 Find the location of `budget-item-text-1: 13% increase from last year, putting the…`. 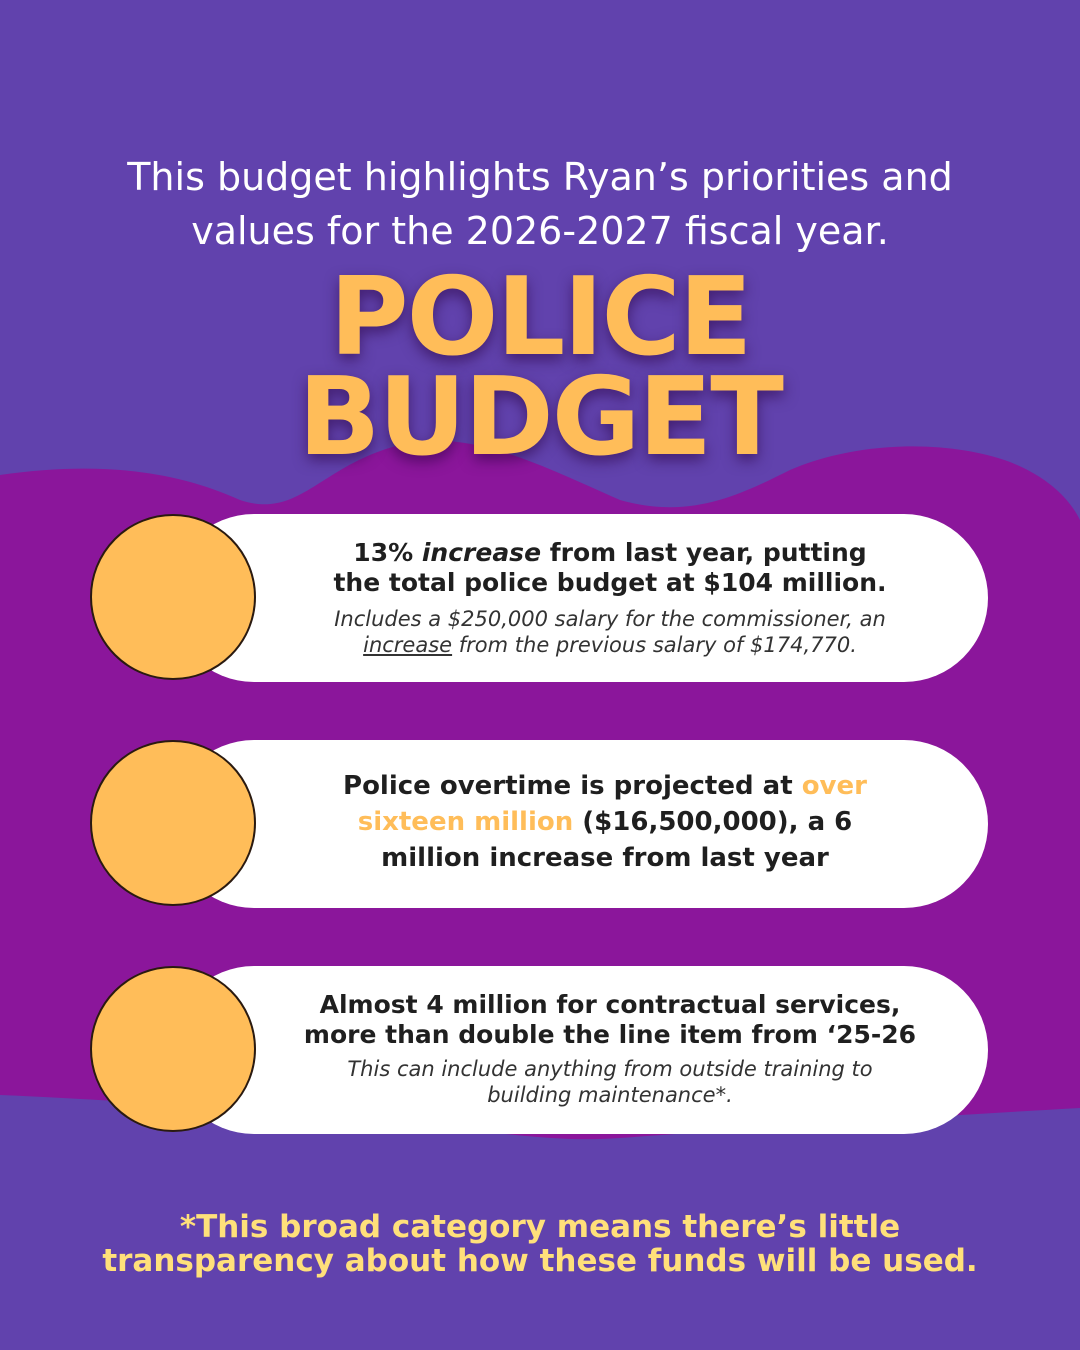

budget-item-text-1: 13% increase from last year, putting the… is located at coordinates (610, 598).